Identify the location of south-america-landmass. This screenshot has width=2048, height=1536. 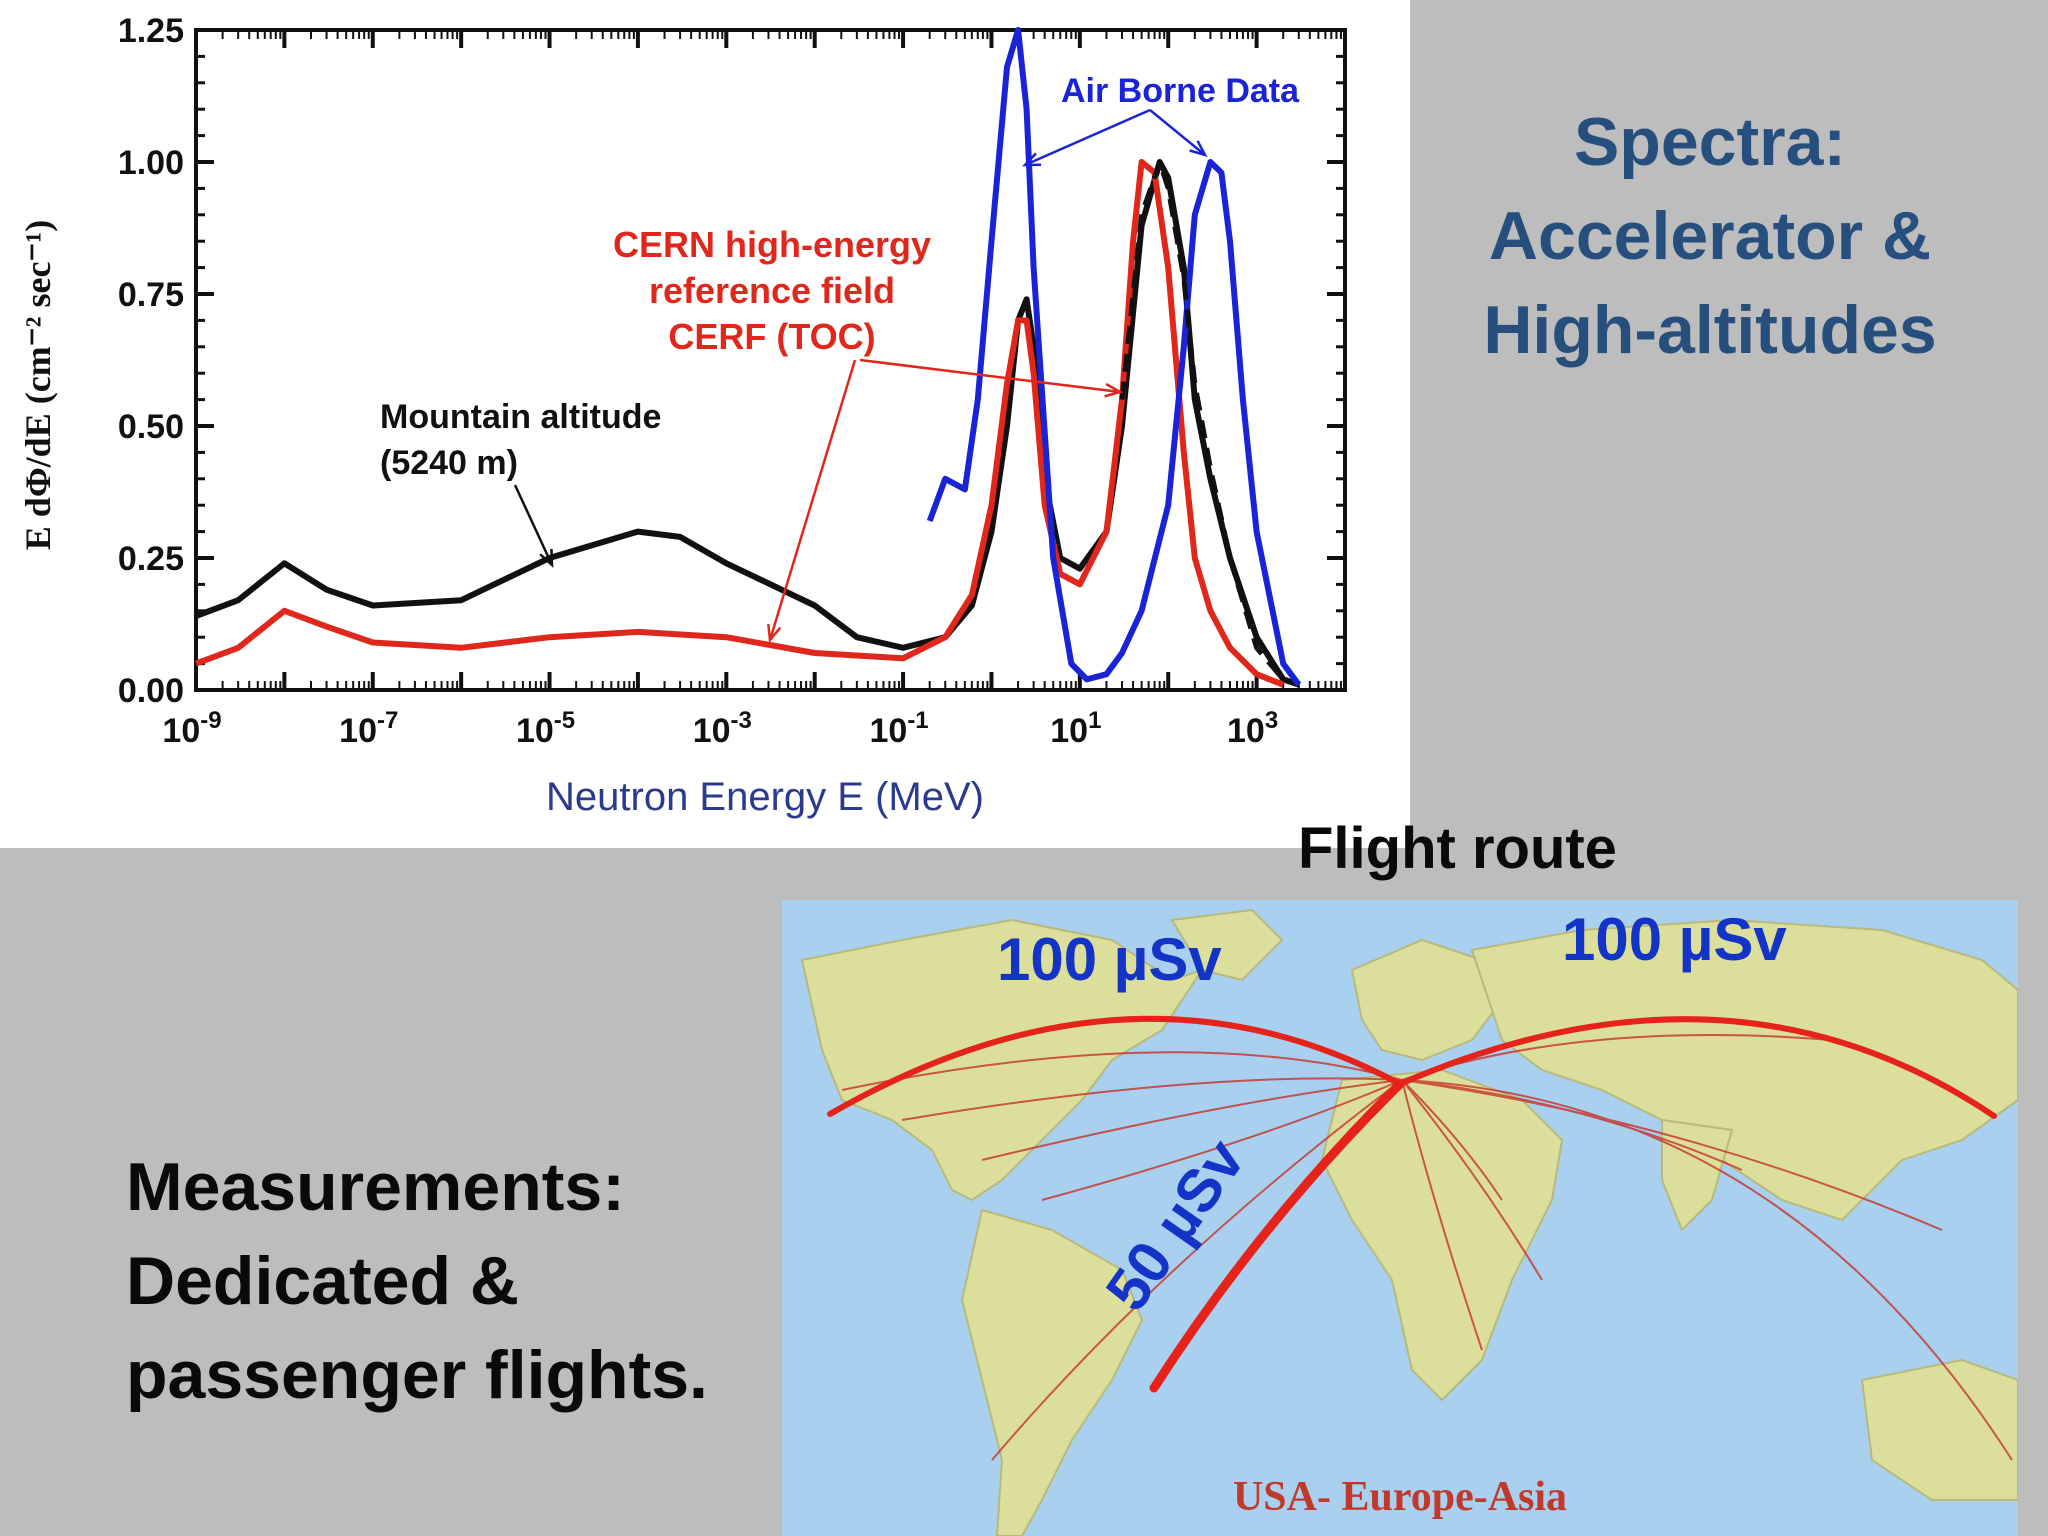
(1052, 1372).